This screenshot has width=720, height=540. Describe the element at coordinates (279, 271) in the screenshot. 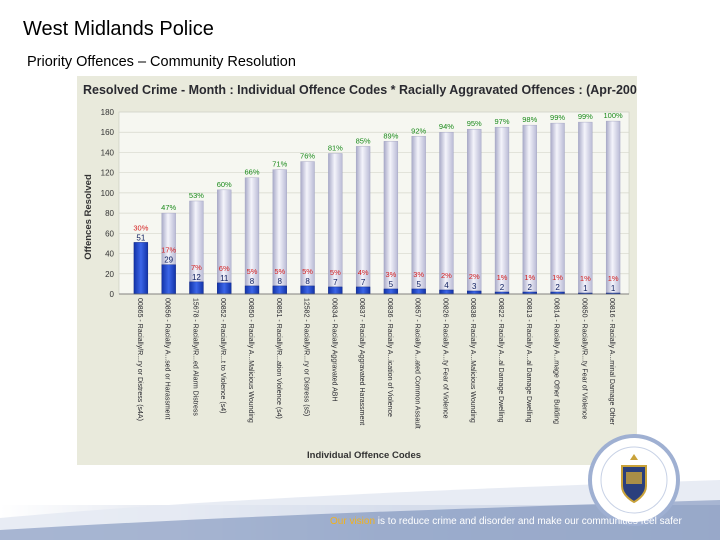

I see `individual-percent-label-6: 5%` at that location.